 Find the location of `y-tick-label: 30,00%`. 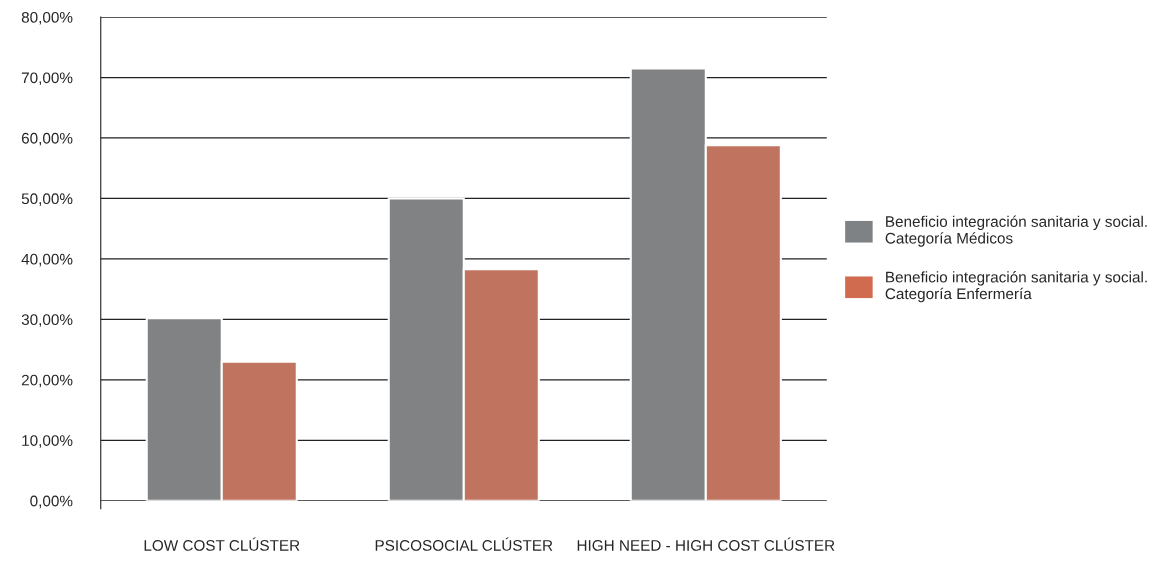

y-tick-label: 30,00% is located at coordinates (47, 320).